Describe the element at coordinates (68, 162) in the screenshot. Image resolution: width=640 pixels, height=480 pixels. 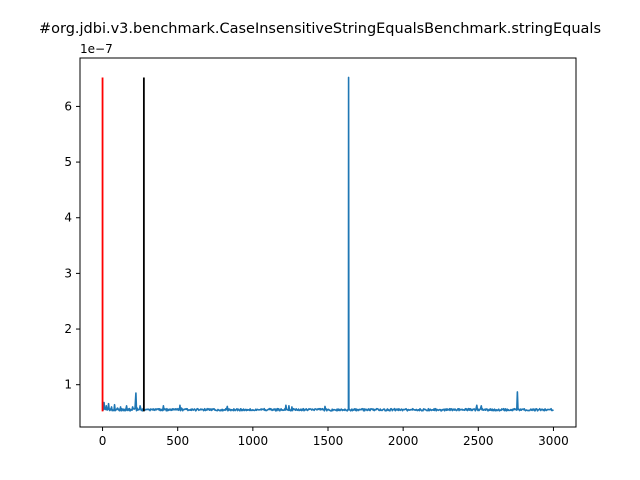
I see `y-tick-label: 5` at that location.